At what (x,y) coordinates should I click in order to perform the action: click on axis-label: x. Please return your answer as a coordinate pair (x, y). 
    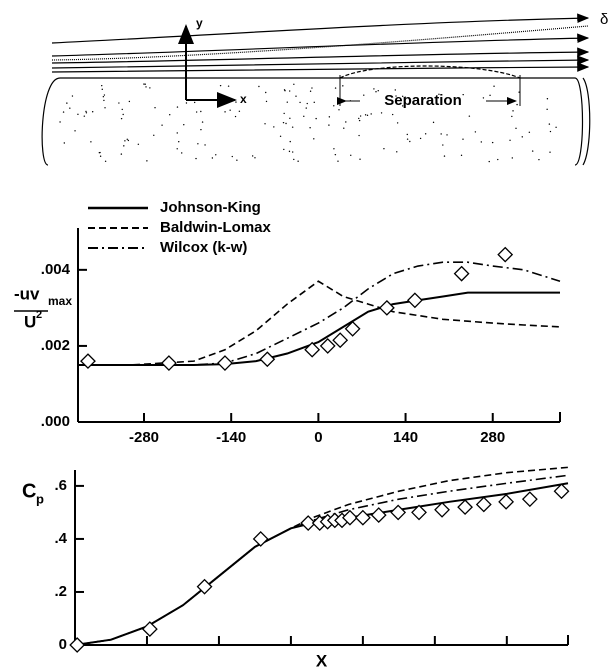
    Looking at the image, I should click on (243, 99).